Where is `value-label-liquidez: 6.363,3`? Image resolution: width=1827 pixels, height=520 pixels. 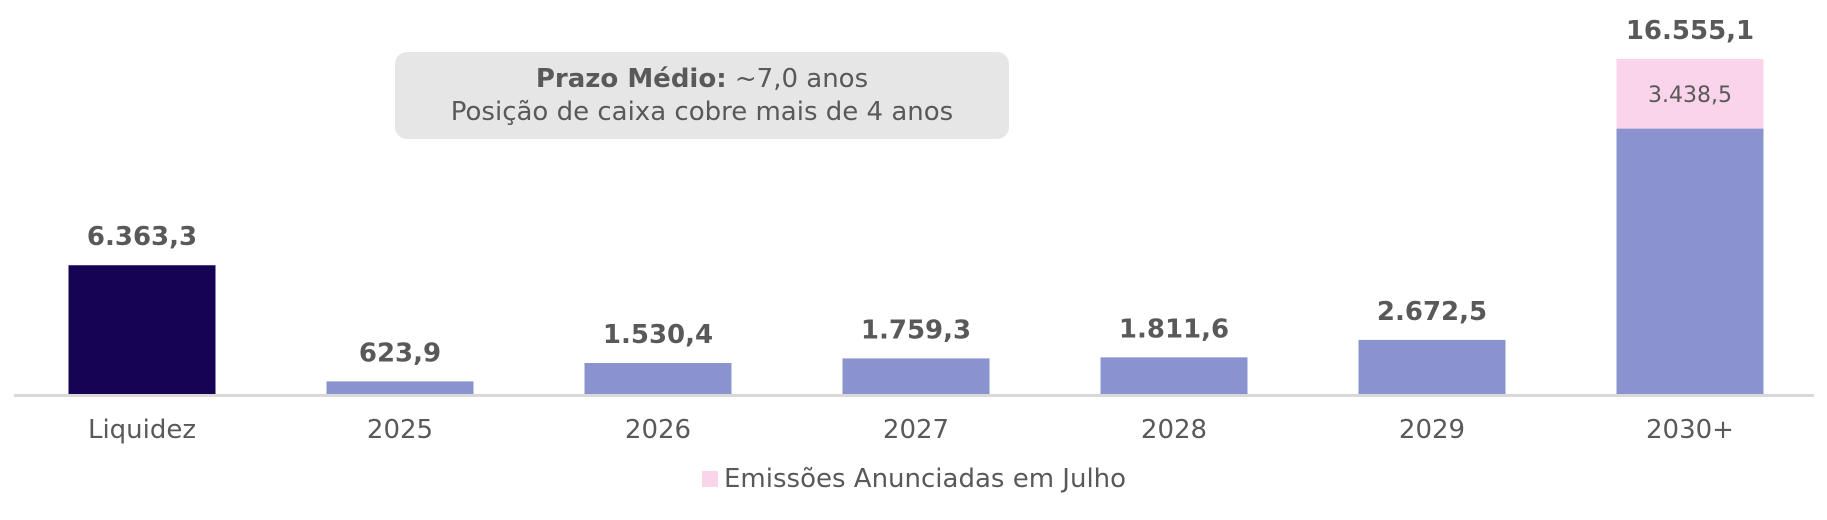
value-label-liquidez: 6.363,3 is located at coordinates (142, 237).